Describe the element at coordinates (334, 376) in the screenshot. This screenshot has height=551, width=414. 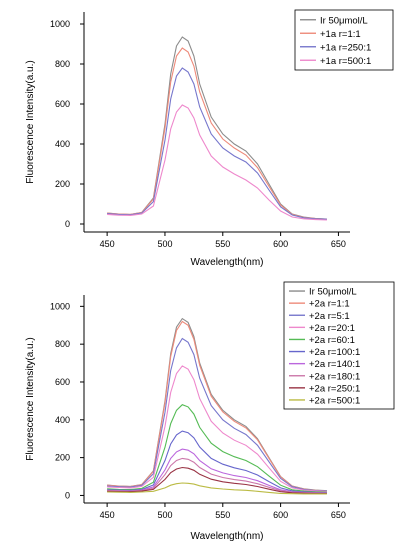
I see `legend-label: +2a r=180:1` at that location.